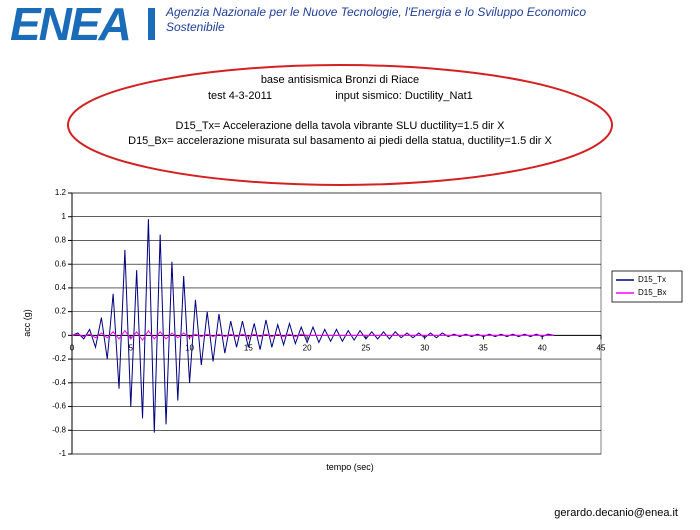 The image size is (700, 530). Describe the element at coordinates (350, 467) in the screenshot. I see `x-axis-label: tempo (sec)` at that location.